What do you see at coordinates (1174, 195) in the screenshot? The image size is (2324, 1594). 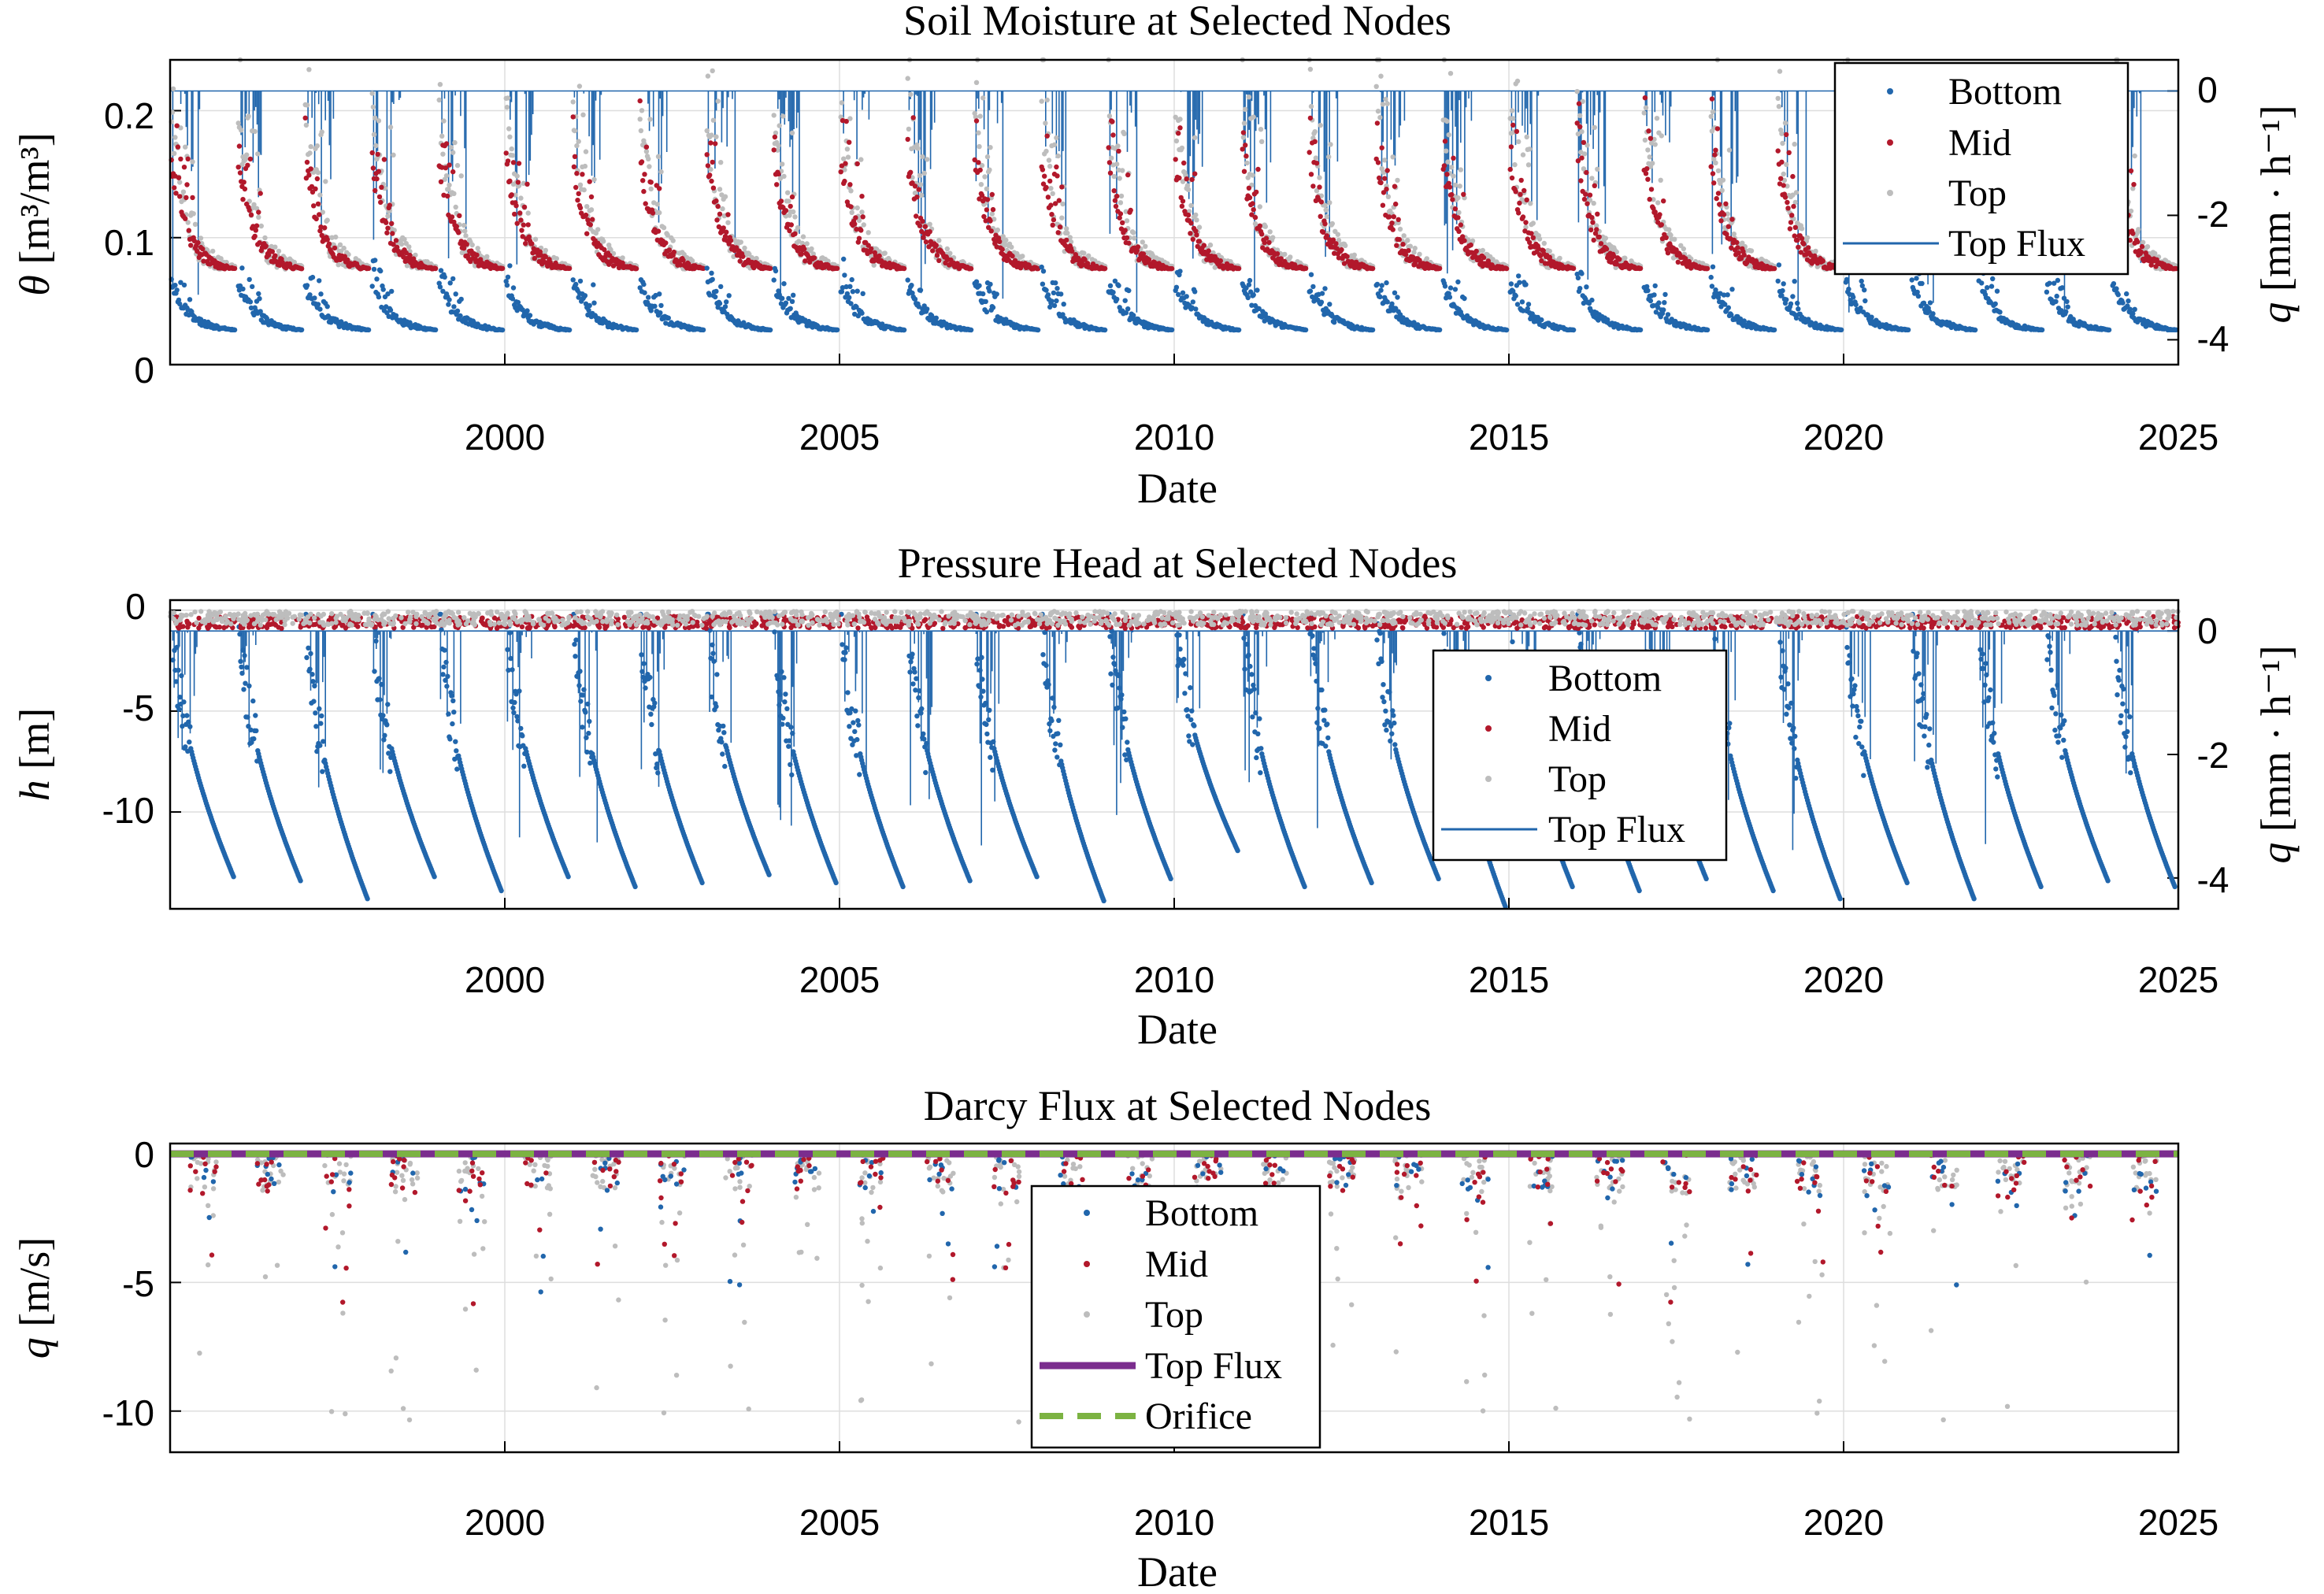 I see `moisture-data` at bounding box center [1174, 195].